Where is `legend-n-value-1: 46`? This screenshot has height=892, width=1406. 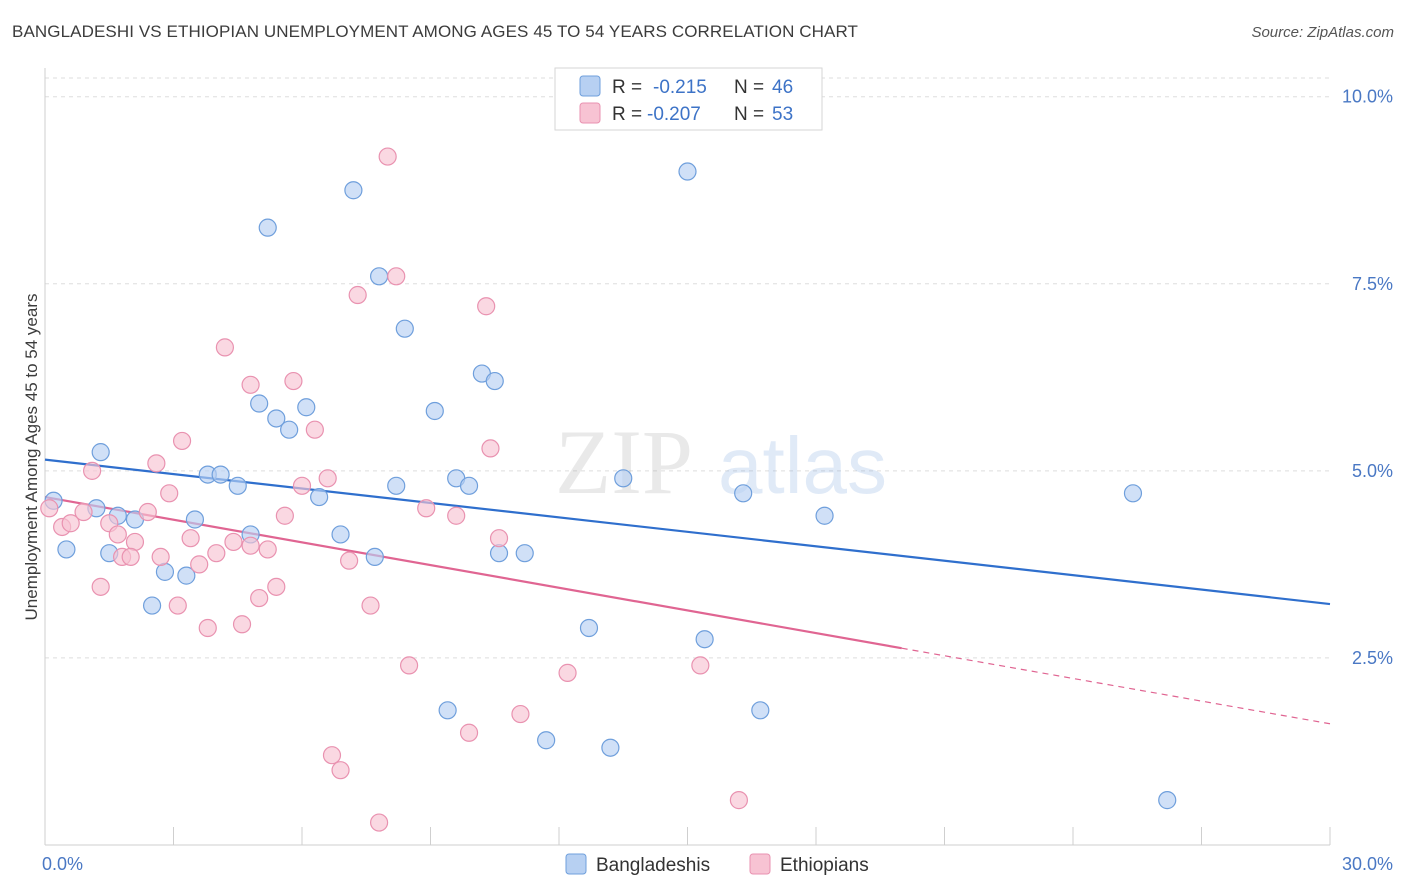
legend-n-value-1: 46 is located at coordinates (782, 87).